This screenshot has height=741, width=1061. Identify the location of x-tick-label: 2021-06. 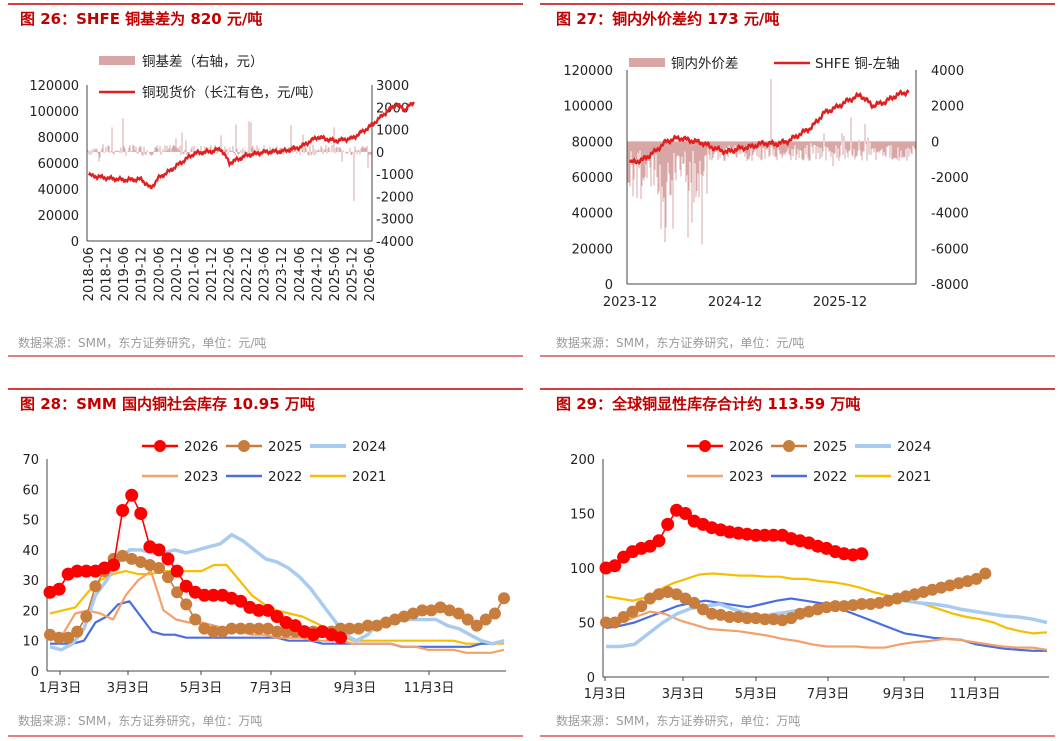
(194, 274).